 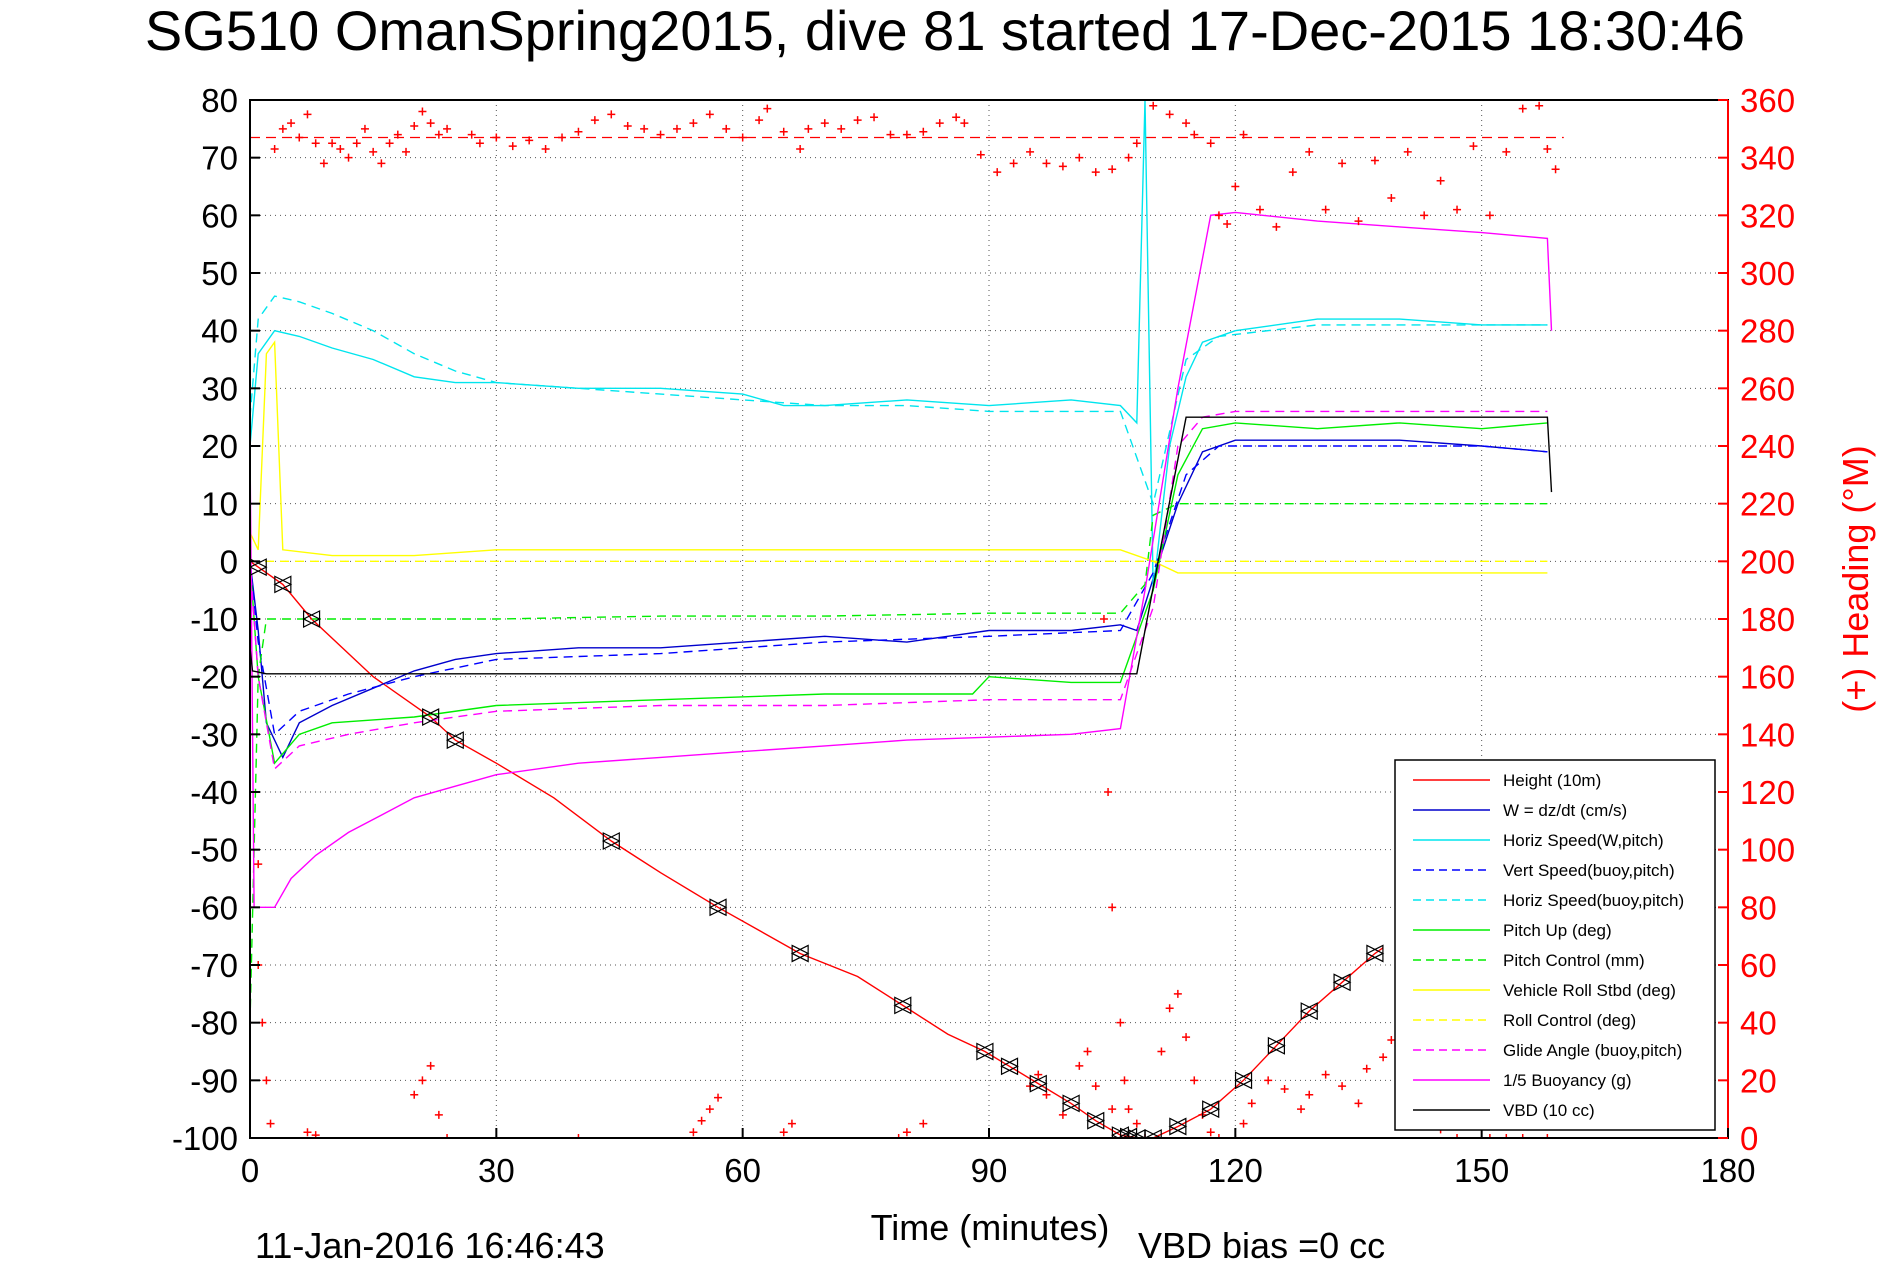 What do you see at coordinates (1758, 965) in the screenshot?
I see `y2-tick-label: 60` at bounding box center [1758, 965].